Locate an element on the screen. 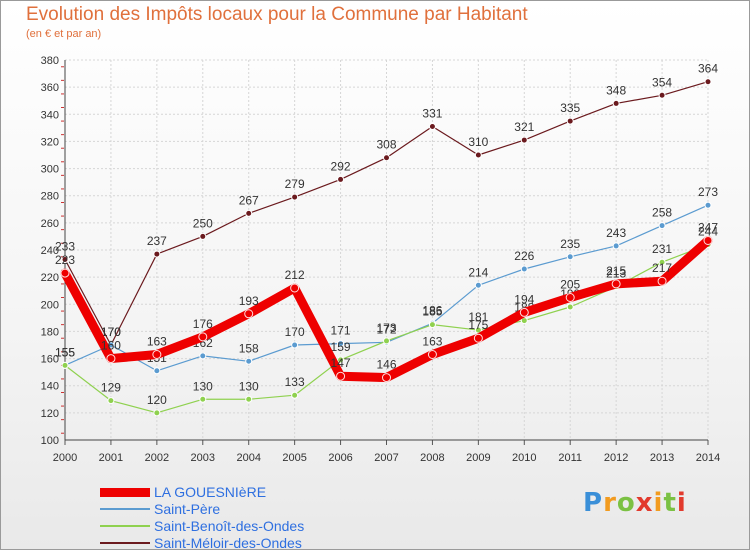  legend-item-saint-meloir: Saint-Méloir-des-Ondes is located at coordinates (260, 543).